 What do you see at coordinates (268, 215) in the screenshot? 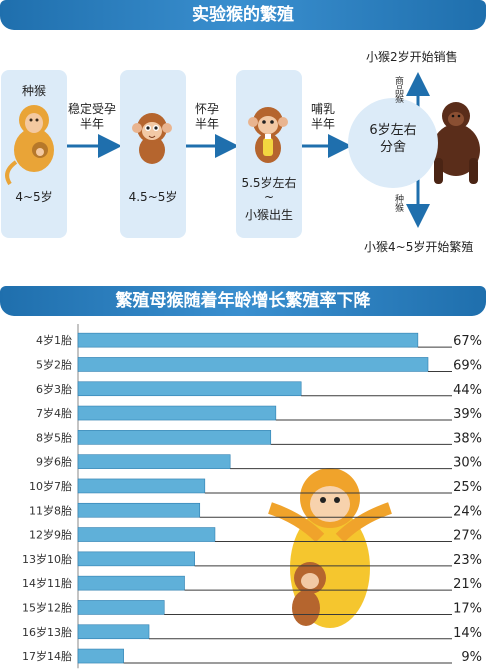
I see `stage-birth-label: 小猴出生` at bounding box center [268, 215].